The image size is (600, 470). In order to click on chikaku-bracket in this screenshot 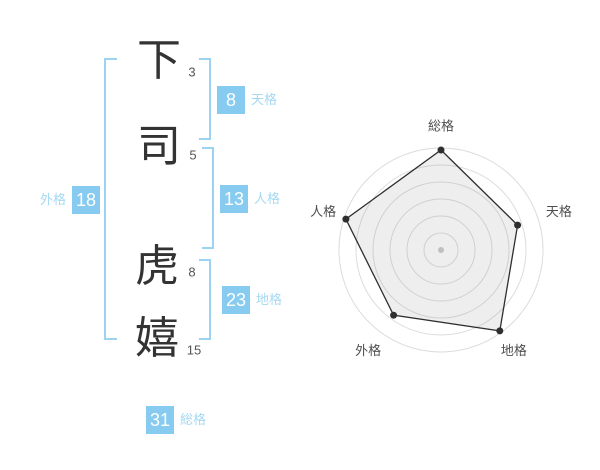, I will do `click(205, 299)`.